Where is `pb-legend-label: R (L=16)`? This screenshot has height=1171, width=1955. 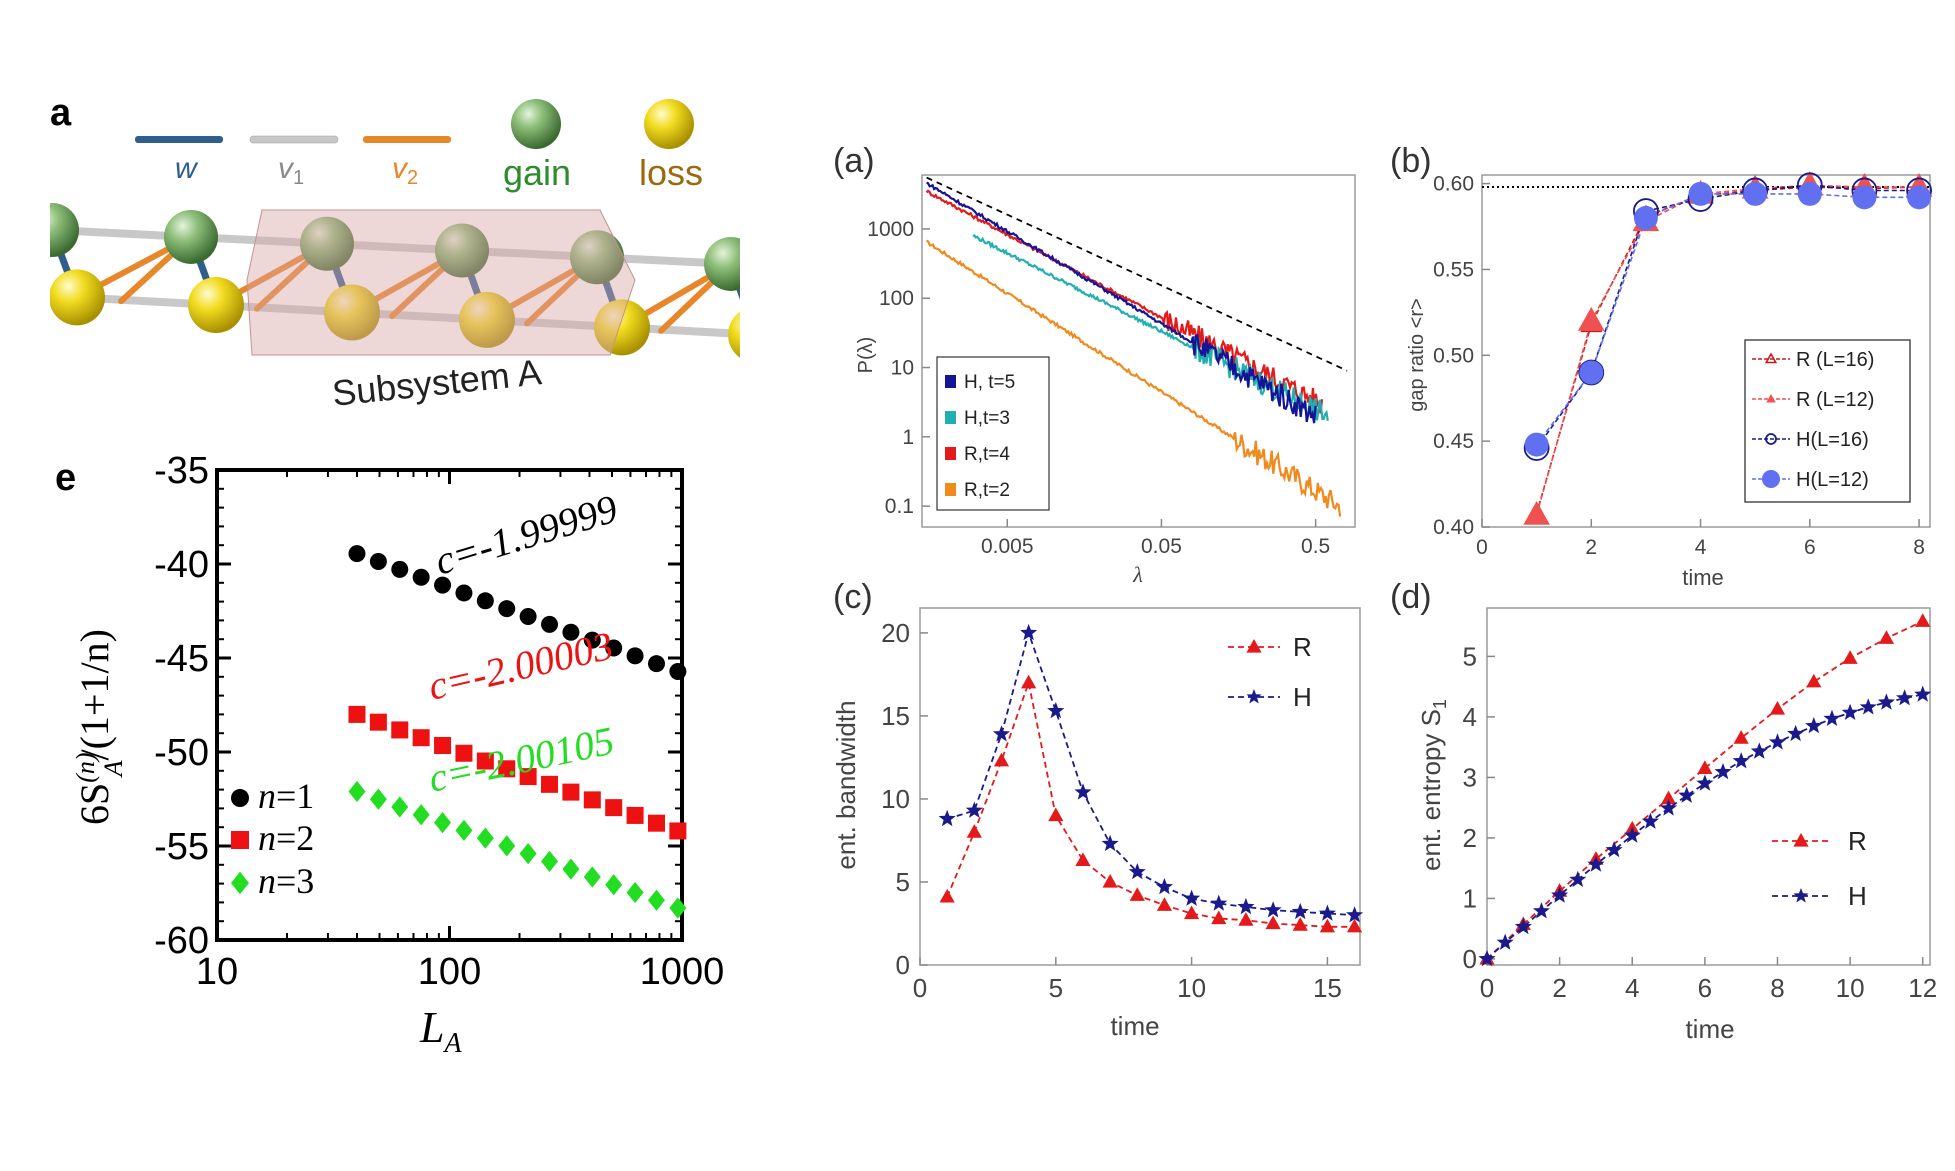
pb-legend-label: R (L=16) is located at coordinates (1835, 360).